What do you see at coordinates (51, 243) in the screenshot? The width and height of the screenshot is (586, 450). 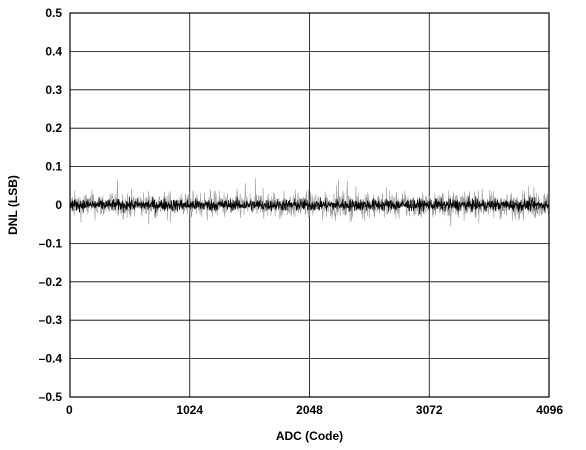 I see `y-tick-label: –0.1` at bounding box center [51, 243].